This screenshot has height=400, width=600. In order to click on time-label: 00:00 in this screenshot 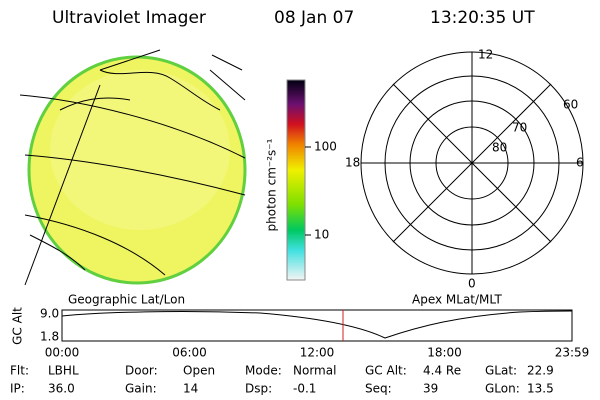, I will do `click(62, 353)`.